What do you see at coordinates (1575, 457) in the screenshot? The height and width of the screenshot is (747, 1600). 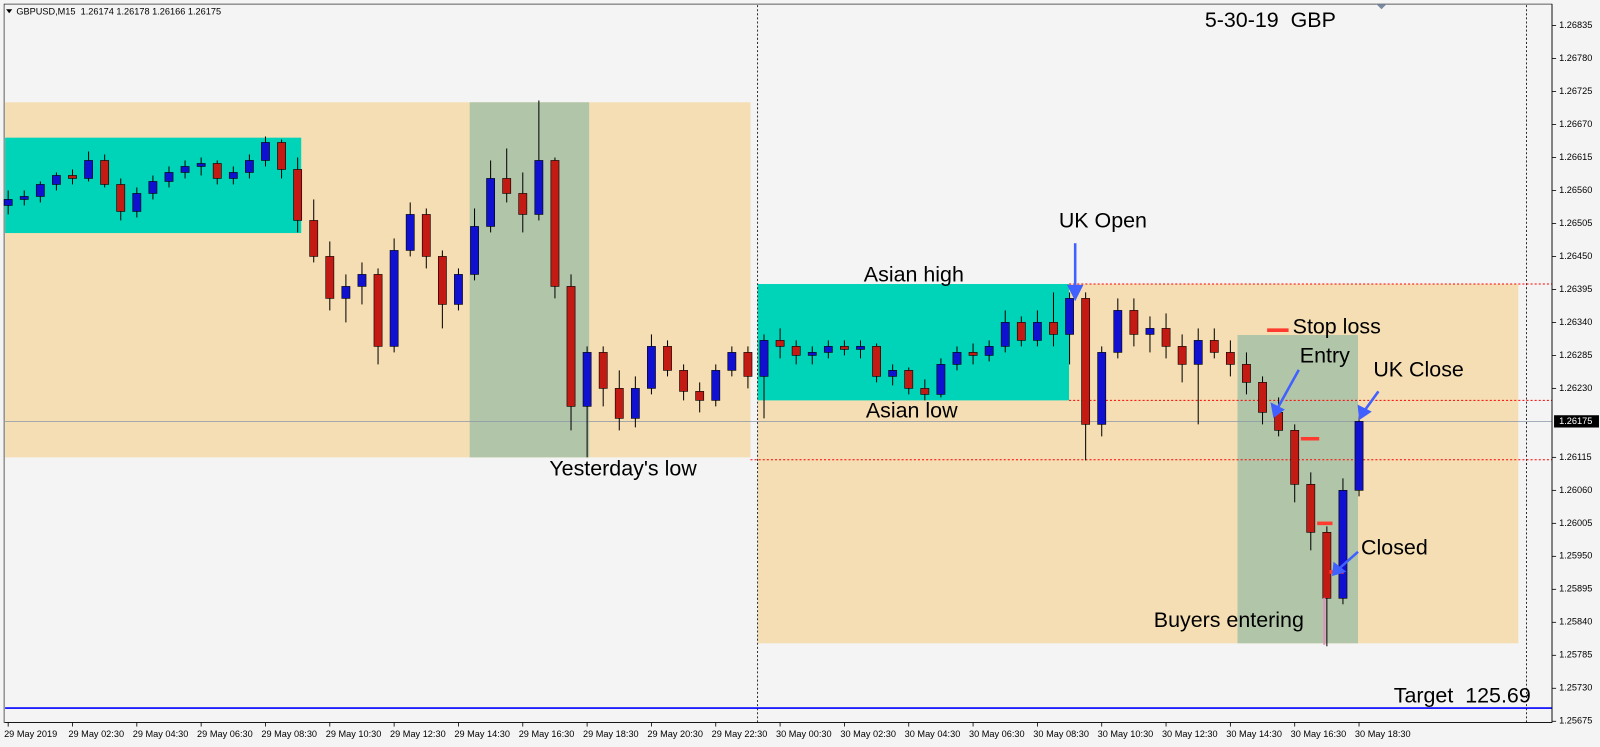 I see `y-tick-label: 1.26115` at bounding box center [1575, 457].